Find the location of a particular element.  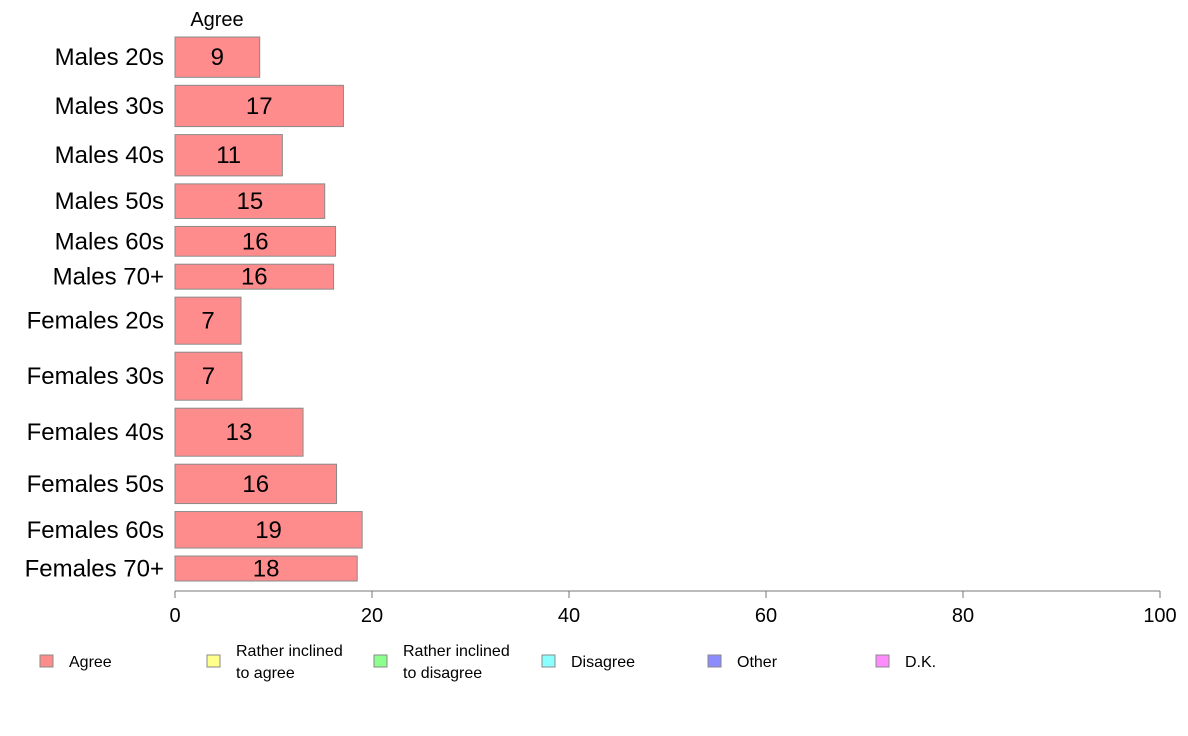

bar-group: Females 30s 7 is located at coordinates (135, 376).